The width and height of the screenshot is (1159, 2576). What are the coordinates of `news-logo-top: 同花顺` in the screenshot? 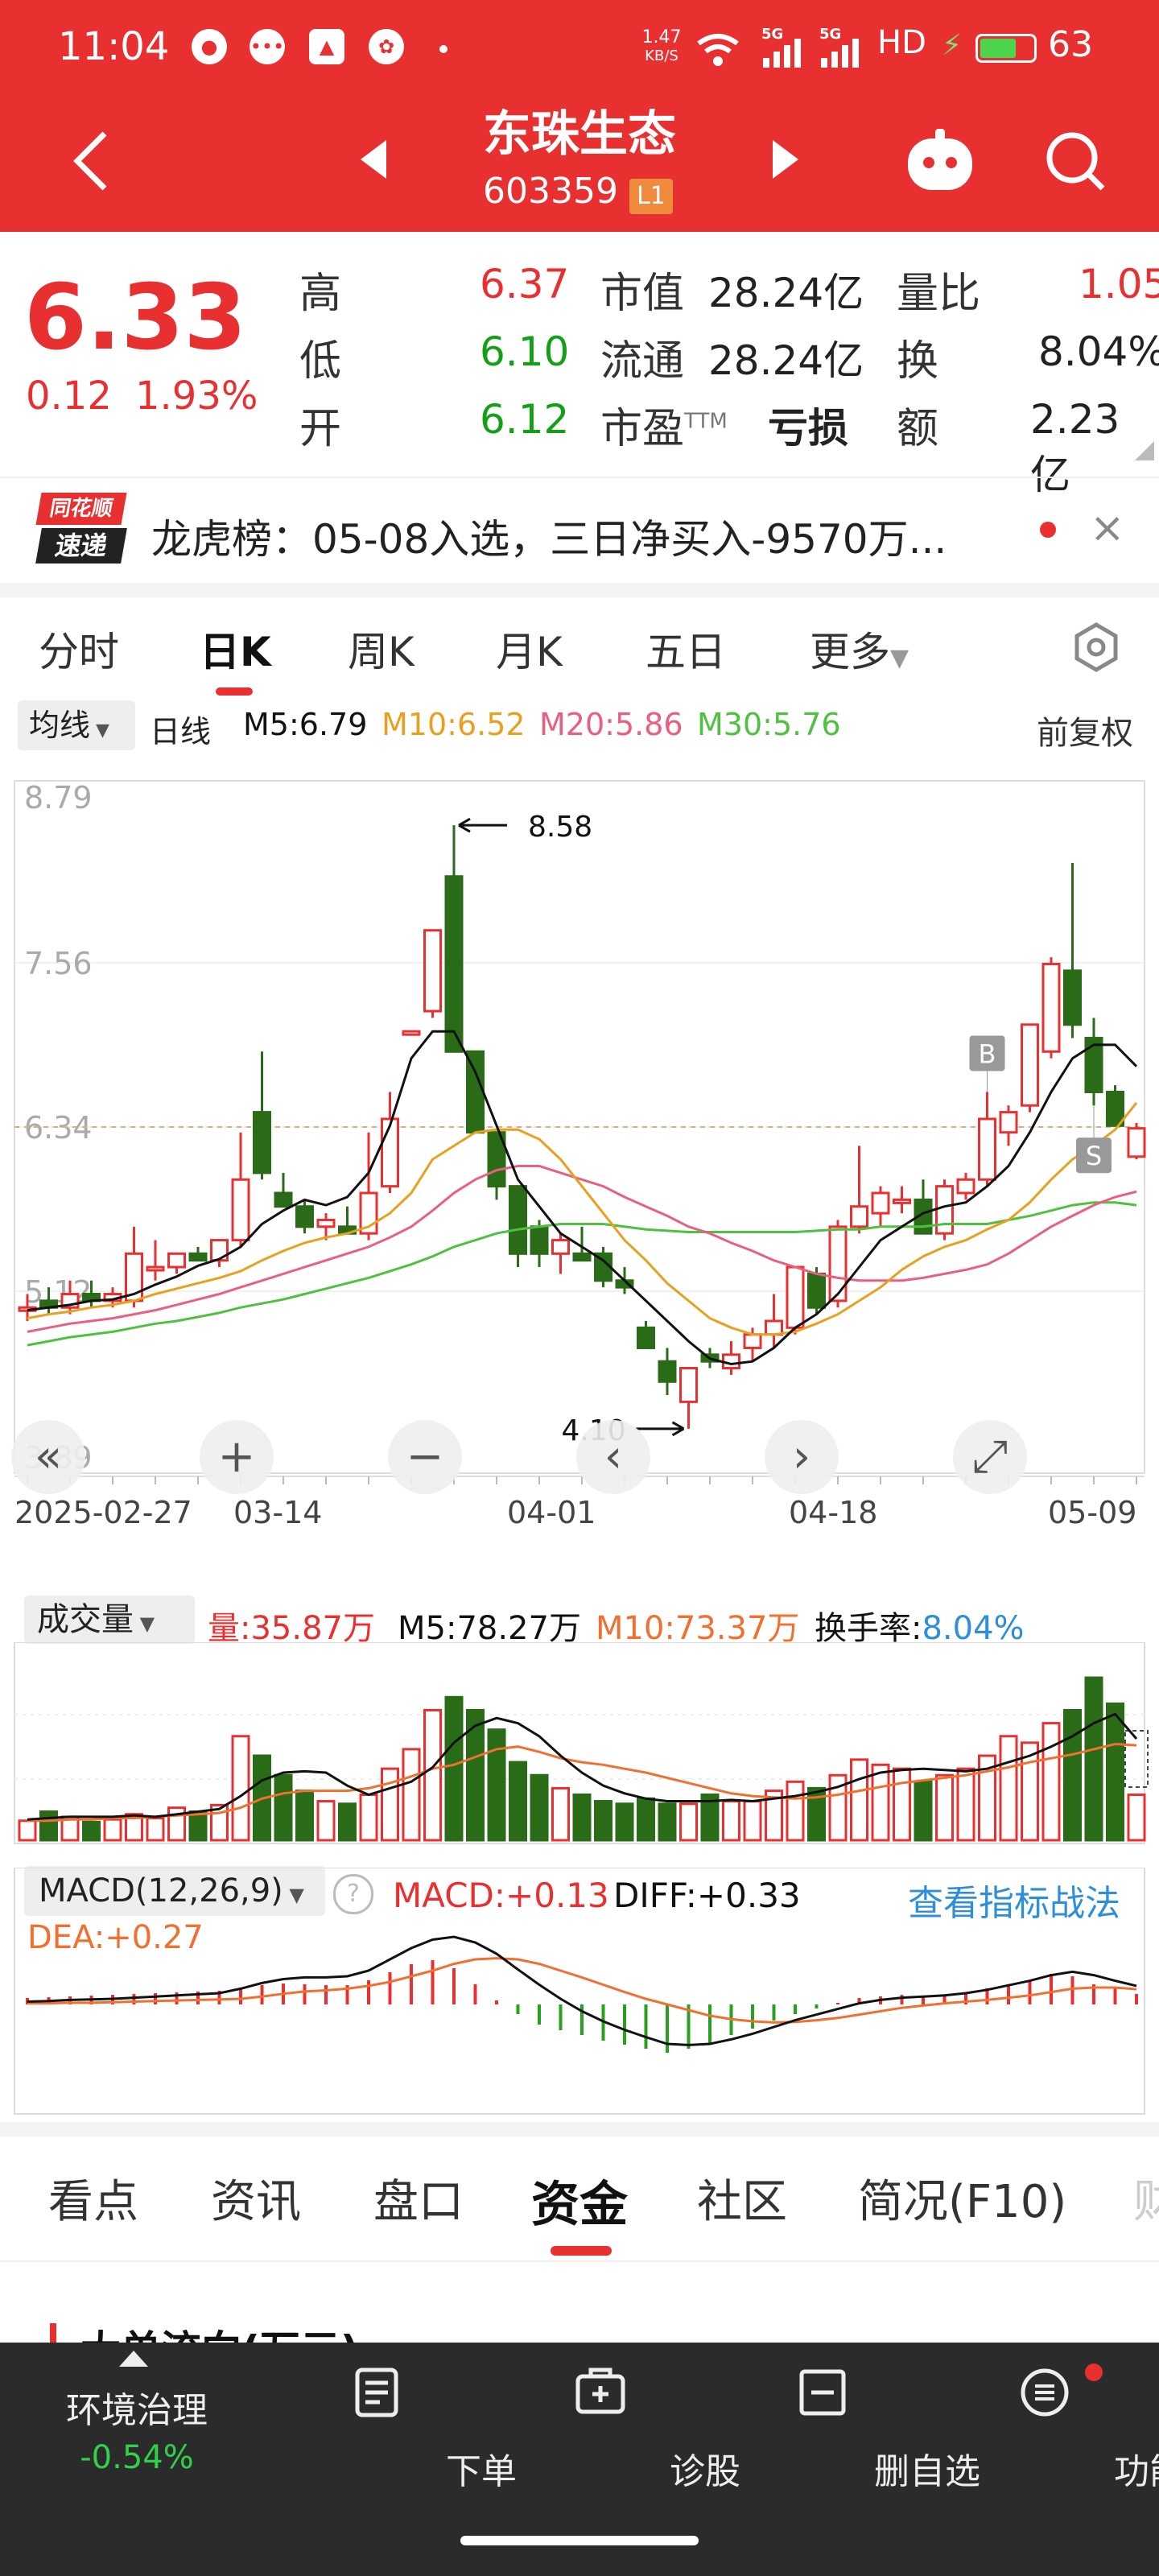 It's located at (81, 509).